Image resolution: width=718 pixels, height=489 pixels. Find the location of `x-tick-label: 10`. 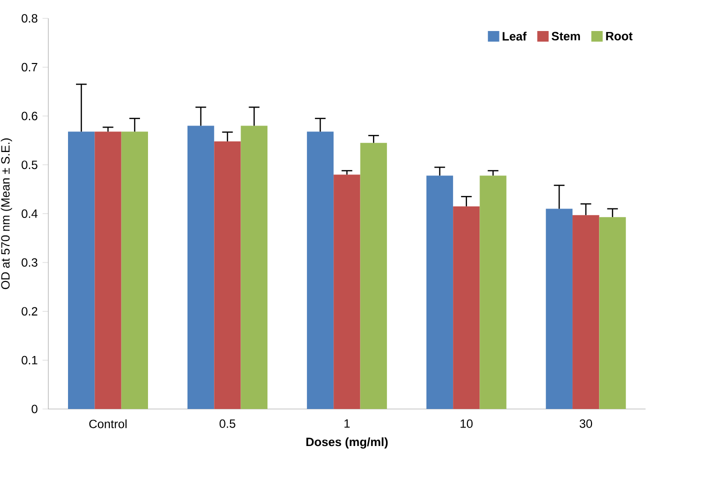

x-tick-label: 10 is located at coordinates (466, 423).